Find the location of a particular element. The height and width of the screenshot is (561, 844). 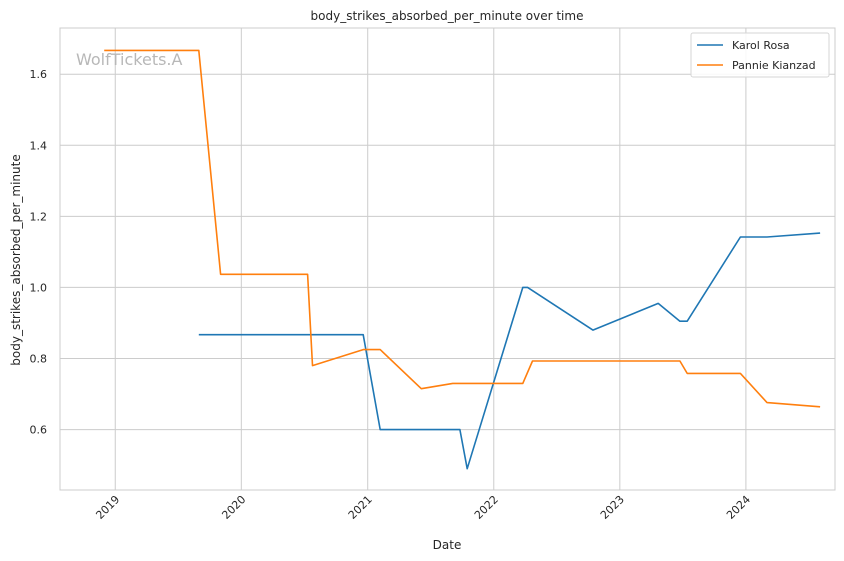

y-tick-label: 0.6 is located at coordinates (39, 430).